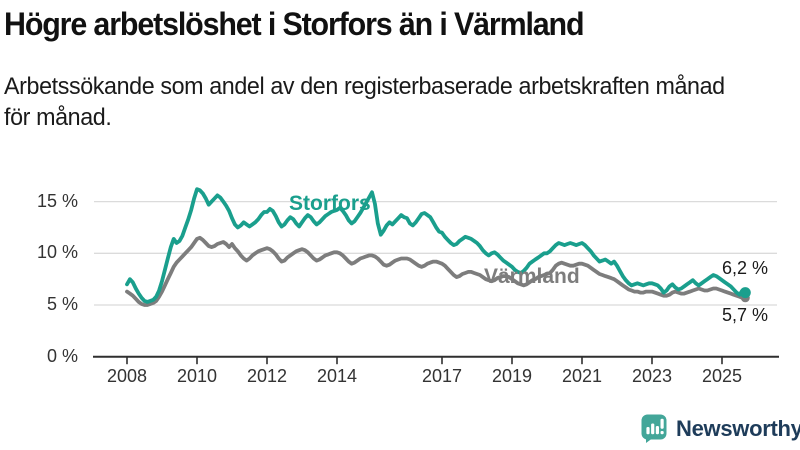 This screenshot has width=800, height=450. Describe the element at coordinates (57, 252) in the screenshot. I see `y-tick-label: 10 %` at that location.